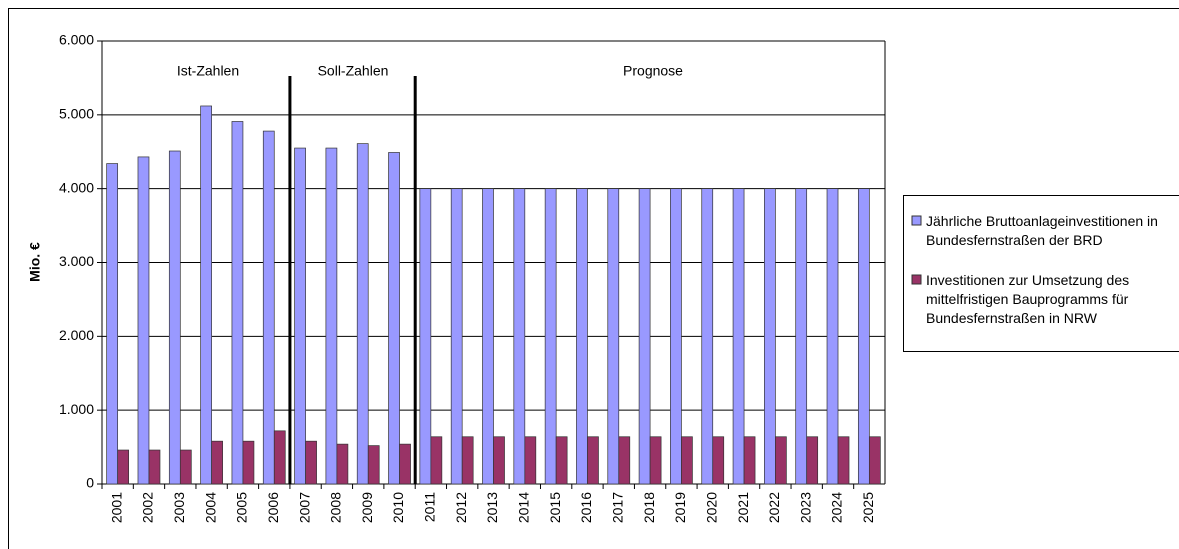 Image resolution: width=1179 pixels, height=549 pixels. I want to click on x-tick-label: 2022, so click(774, 507).